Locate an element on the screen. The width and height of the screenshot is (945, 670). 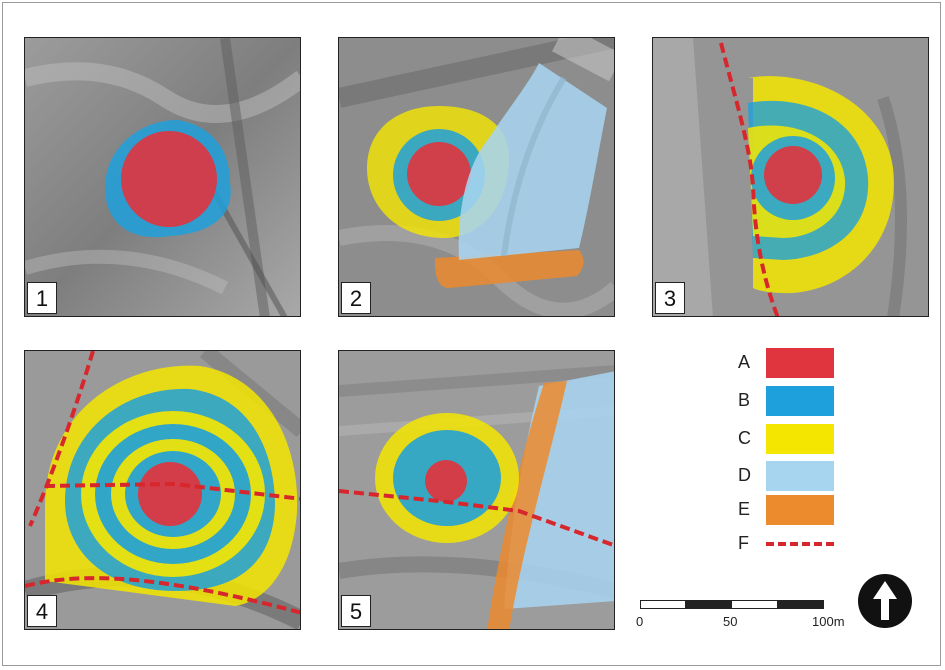
panel-number: 2 is located at coordinates (356, 298).